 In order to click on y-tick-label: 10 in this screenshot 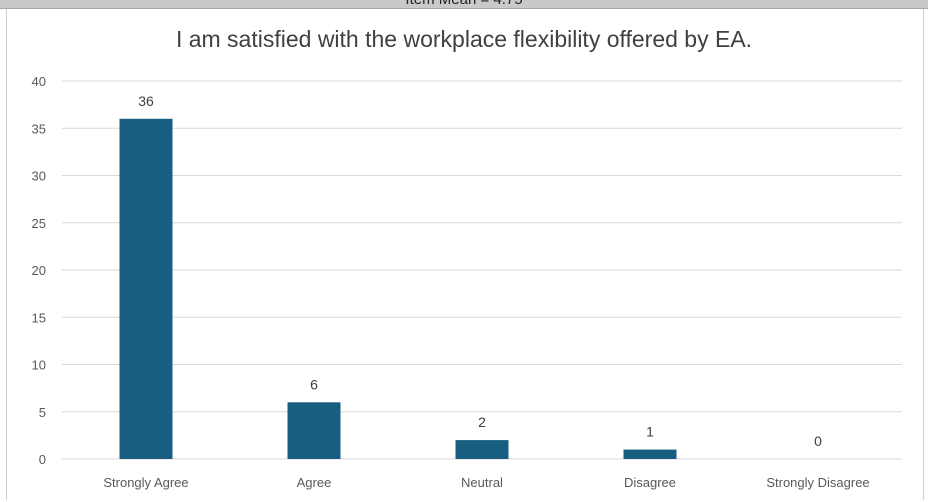, I will do `click(39, 365)`.